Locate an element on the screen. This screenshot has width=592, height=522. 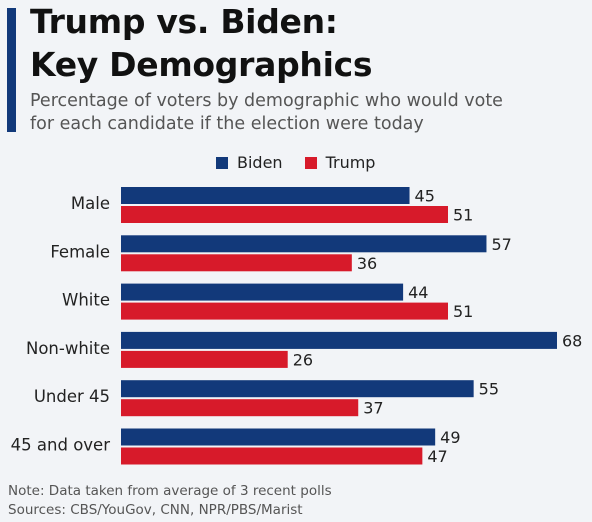
value-label-trump-white: 51 is located at coordinates (463, 311).